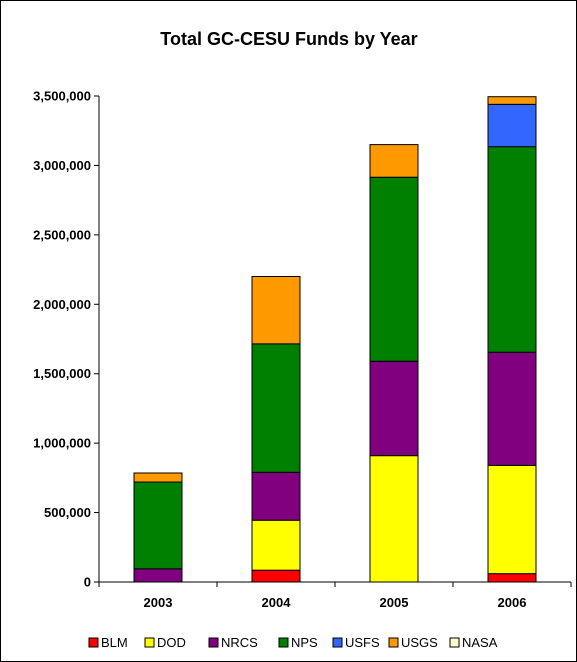 This screenshot has height=662, width=577. What do you see at coordinates (276, 545) in the screenshot?
I see `bar-segment-dod-2004` at bounding box center [276, 545].